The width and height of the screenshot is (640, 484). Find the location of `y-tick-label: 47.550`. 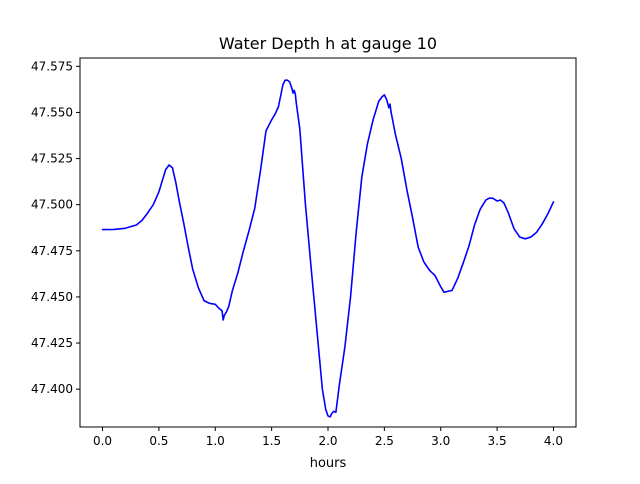

y-tick-label: 47.550 is located at coordinates (52, 112).